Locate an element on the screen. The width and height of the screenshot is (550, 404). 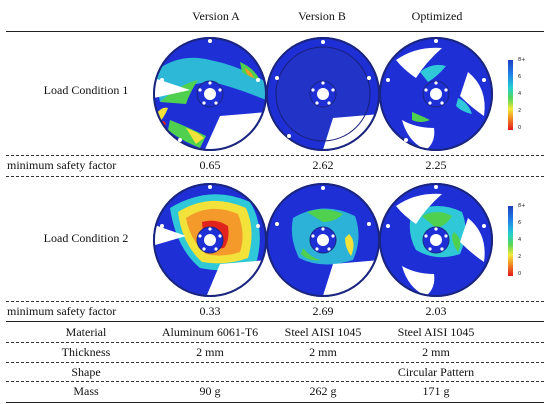
colorbar-1-tick-4: 4 is located at coordinates (520, 94).